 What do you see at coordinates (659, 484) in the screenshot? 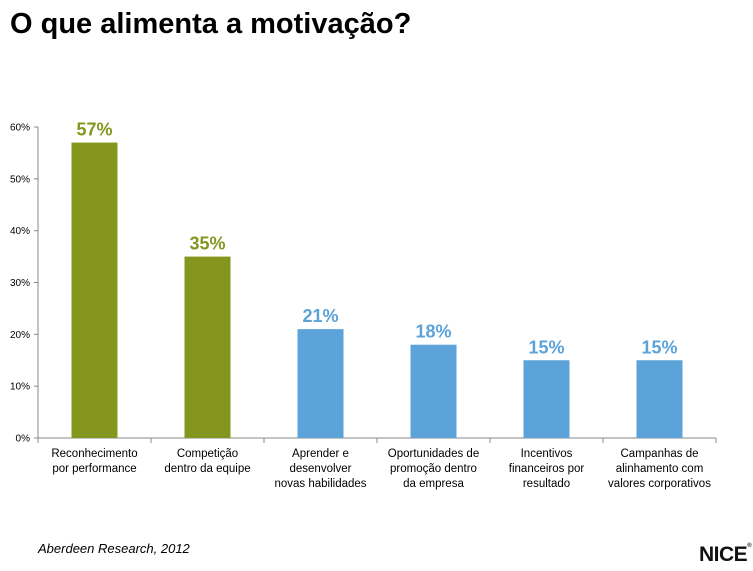
I see `category-label-line: valores corporativos` at bounding box center [659, 484].